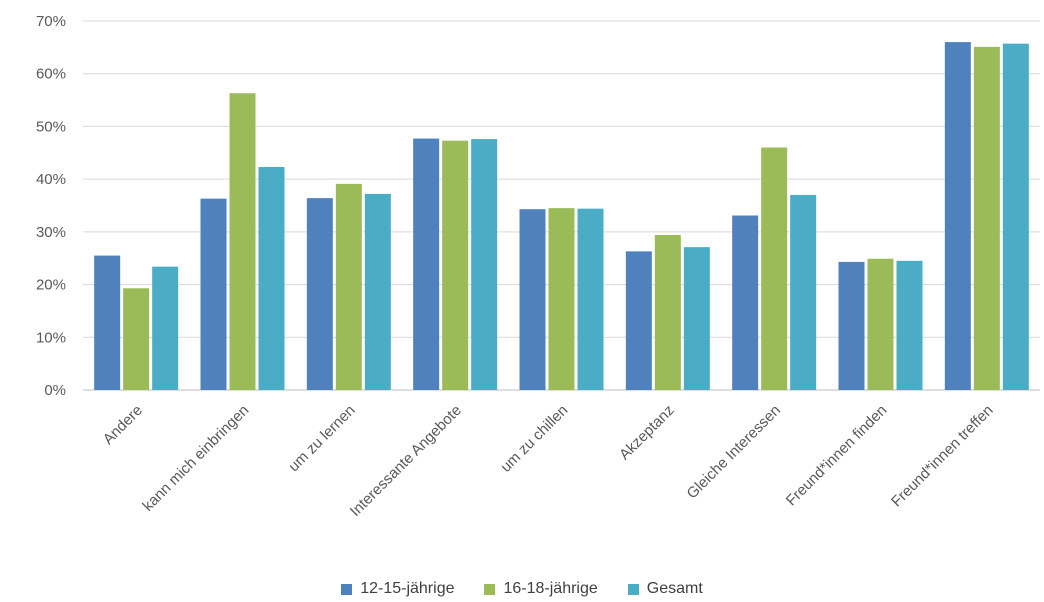 Image resolution: width=1044 pixels, height=602 pixels. Describe the element at coordinates (51, 21) in the screenshot. I see `y-tick-label: 70%` at that location.